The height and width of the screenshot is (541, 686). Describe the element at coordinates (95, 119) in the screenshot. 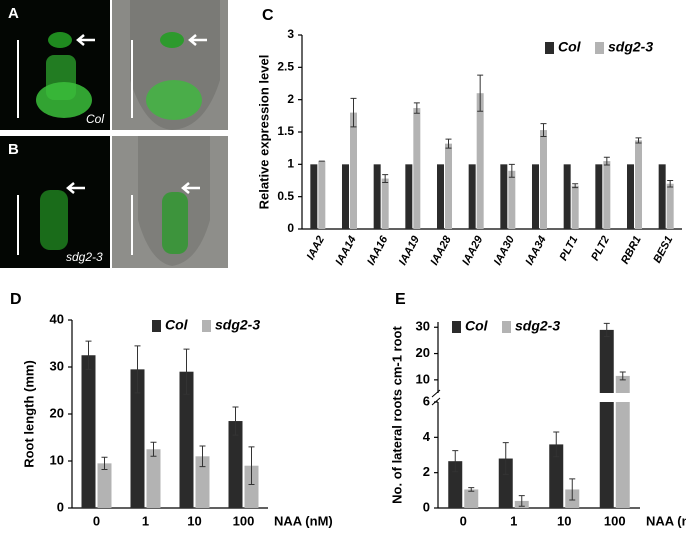

I see `genotype-label: Col` at that location.